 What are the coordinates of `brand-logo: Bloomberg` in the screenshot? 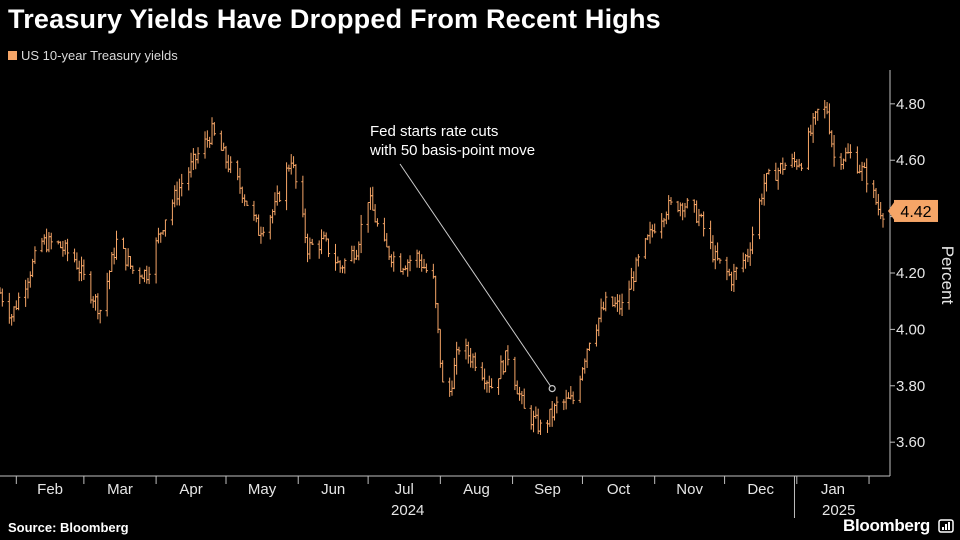 It's located at (886, 525).